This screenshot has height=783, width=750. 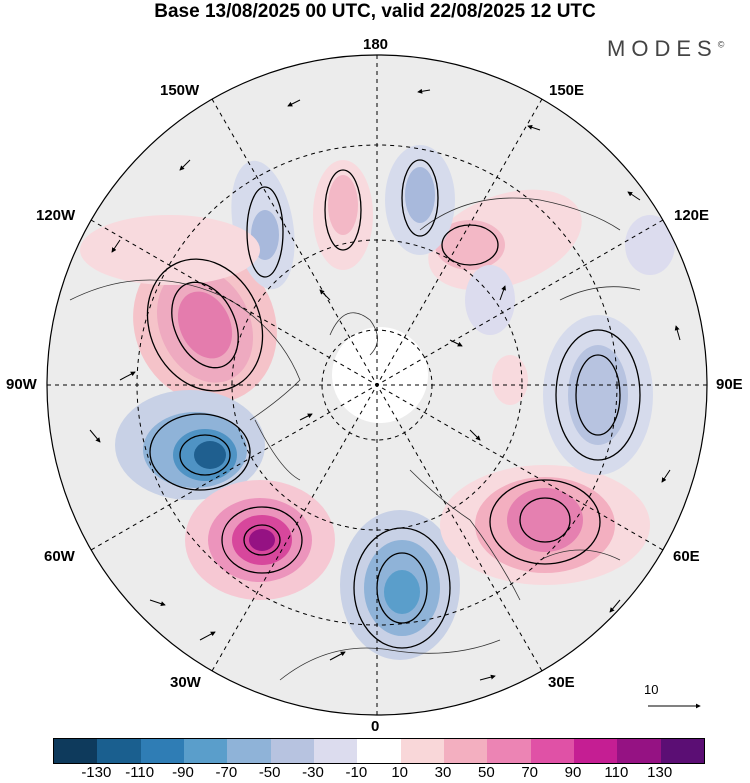 What do you see at coordinates (96, 772) in the screenshot?
I see `colorbar-tick-label: -130` at bounding box center [96, 772].